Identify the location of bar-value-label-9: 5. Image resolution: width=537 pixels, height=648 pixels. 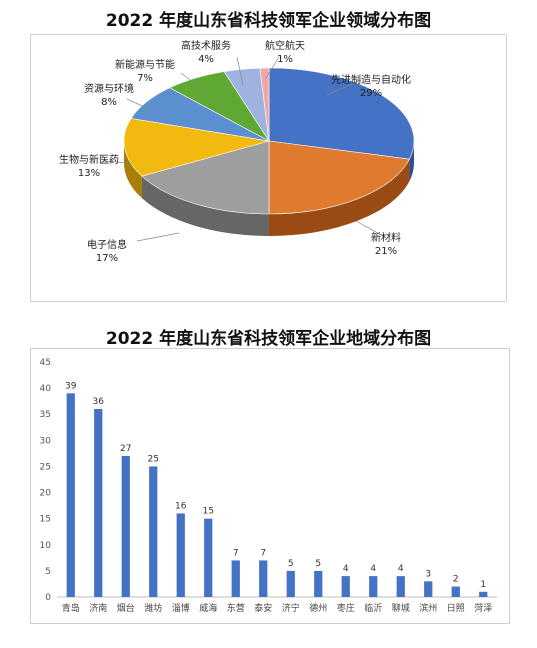
(291, 564).